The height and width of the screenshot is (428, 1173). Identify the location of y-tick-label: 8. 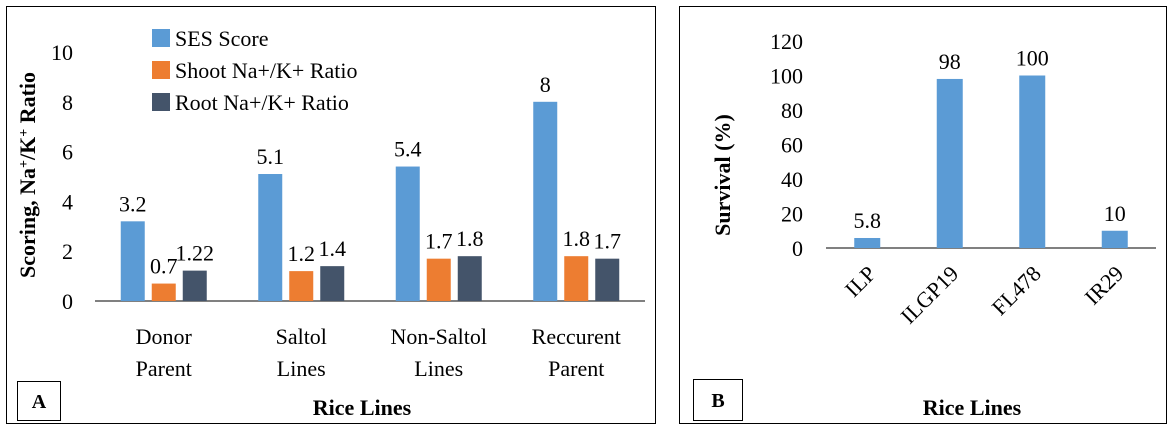
(67, 102).